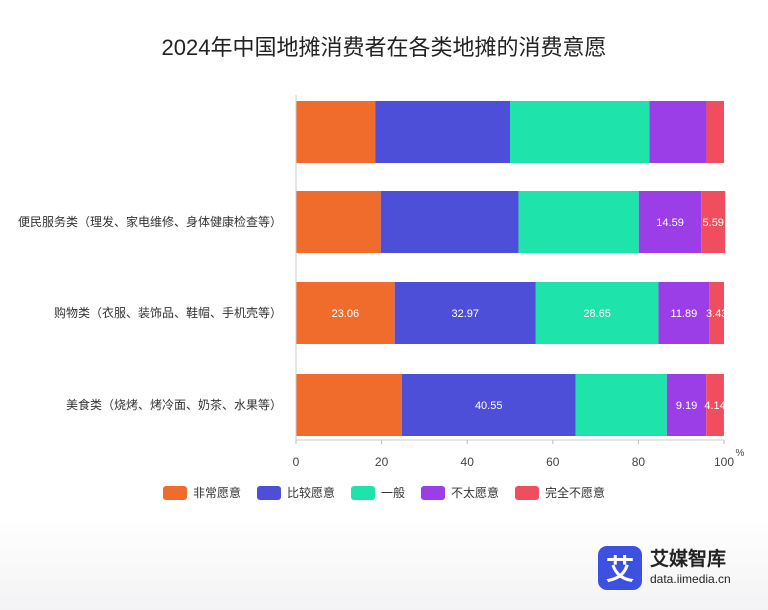 The height and width of the screenshot is (610, 768). I want to click on data-label: 5.59, so click(713, 223).